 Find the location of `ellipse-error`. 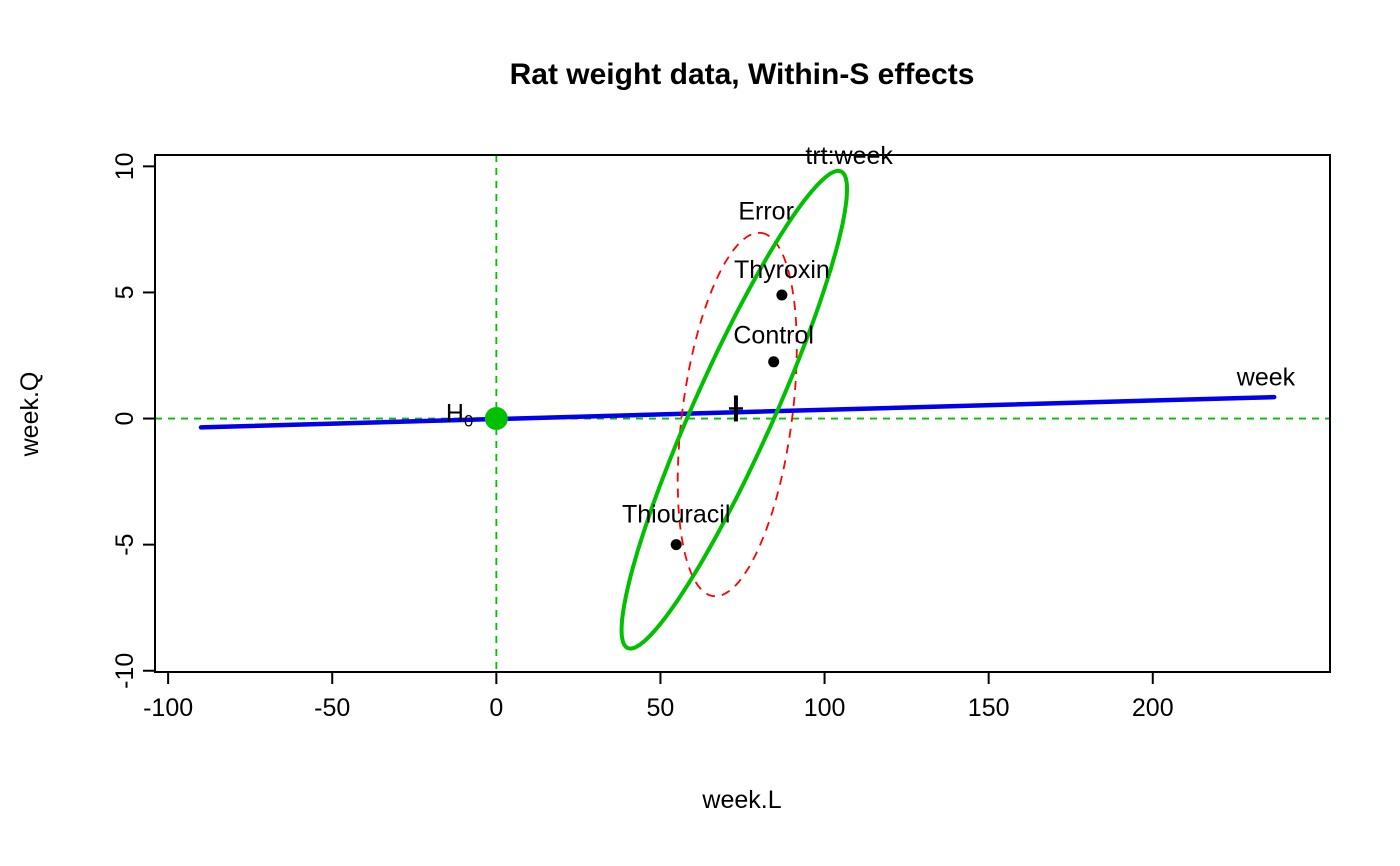

ellipse-error is located at coordinates (737, 414).